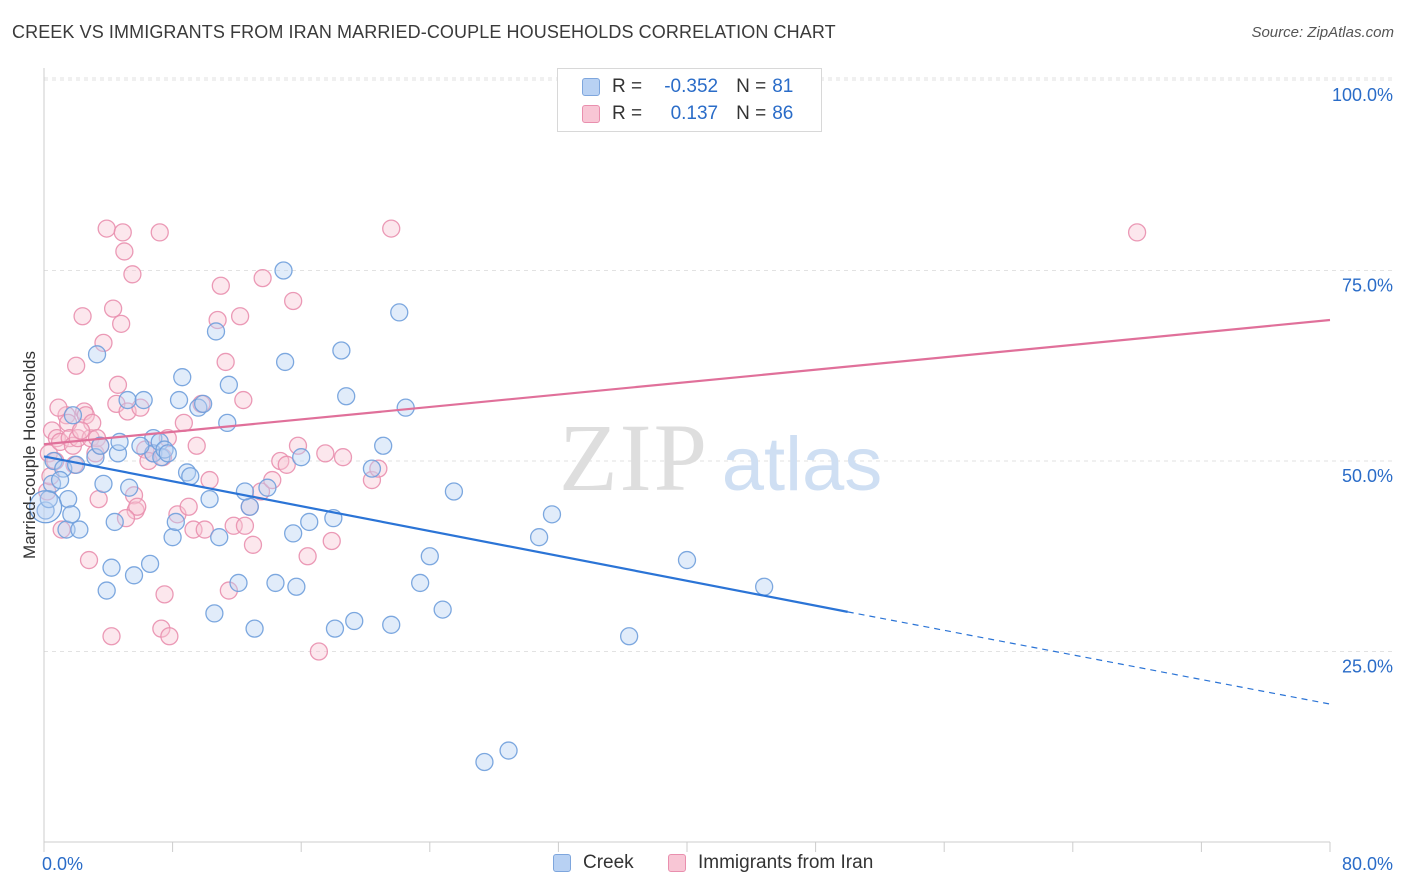 The image size is (1406, 892). I want to click on x-tick-label-min: 0.0%, so click(62, 864).